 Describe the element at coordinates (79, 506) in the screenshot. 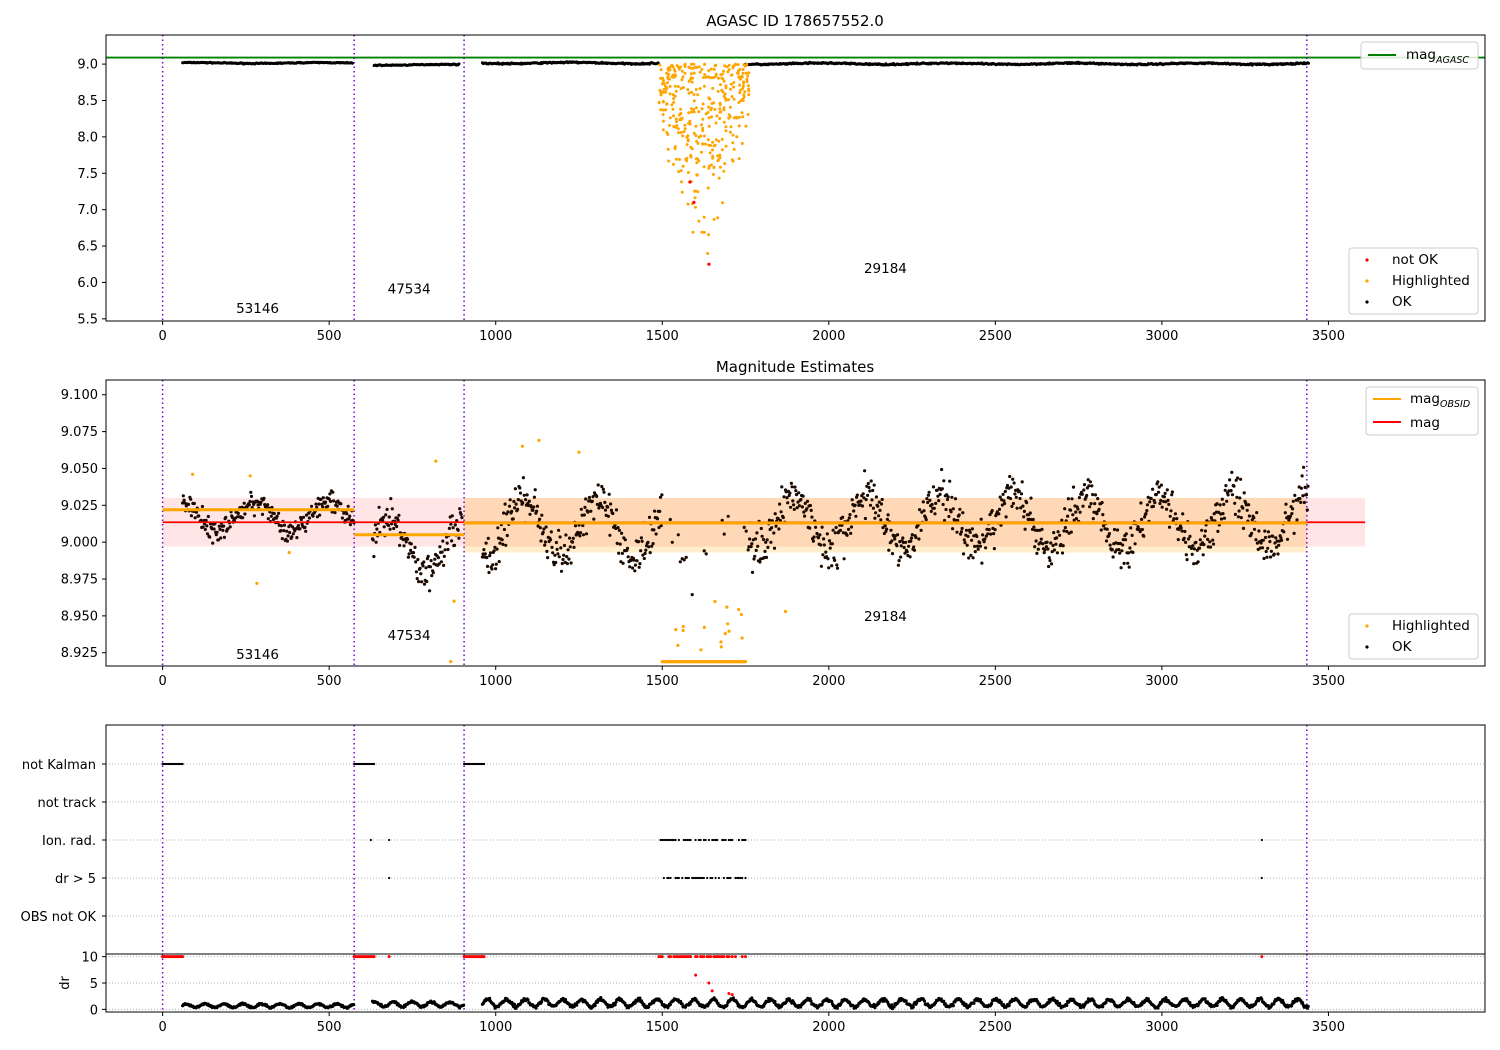

I see `p2-ytick-label: 9.025` at that location.